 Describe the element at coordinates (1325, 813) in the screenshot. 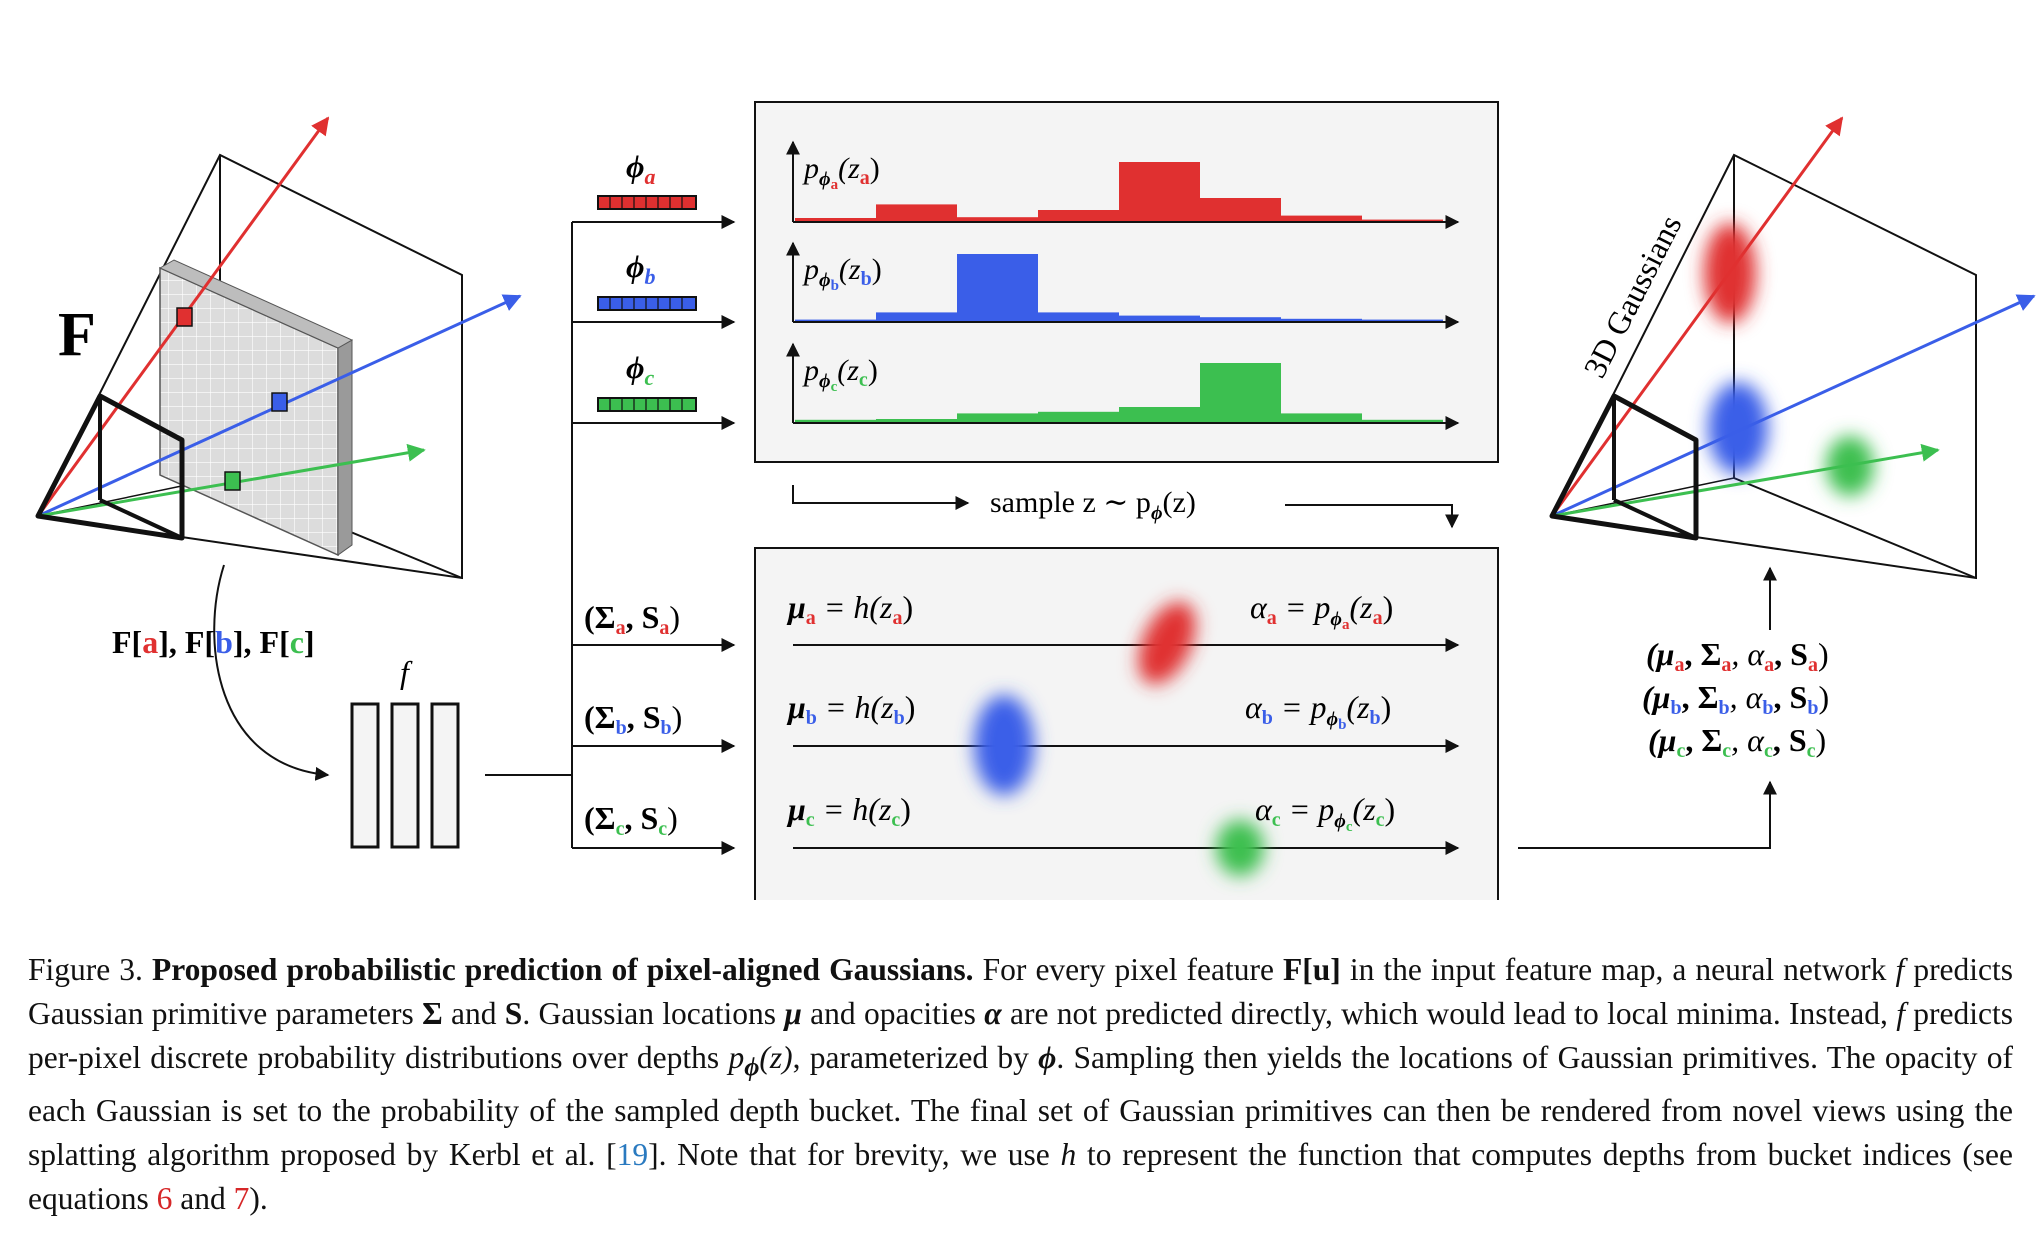

I see `svg-text: αc = pϕc(zc)` at that location.